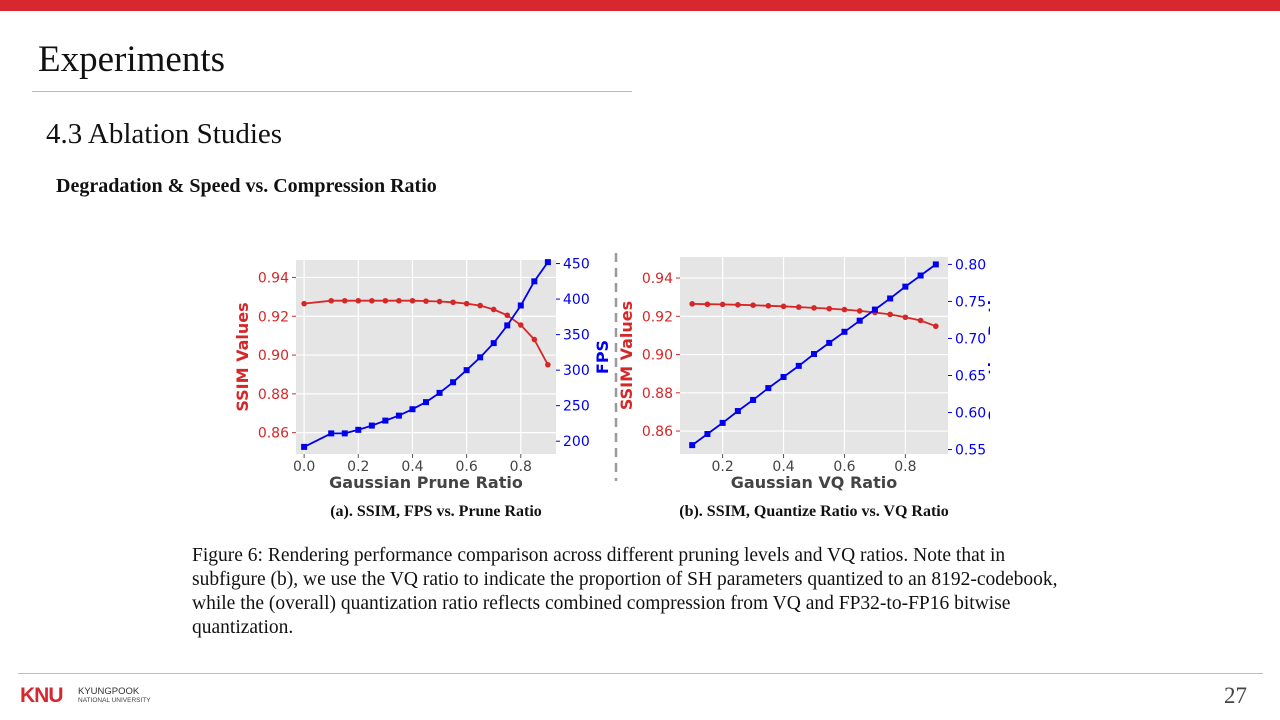 The width and height of the screenshot is (1280, 720). I want to click on chart-a-right-tick-label: 400, so click(576, 300).